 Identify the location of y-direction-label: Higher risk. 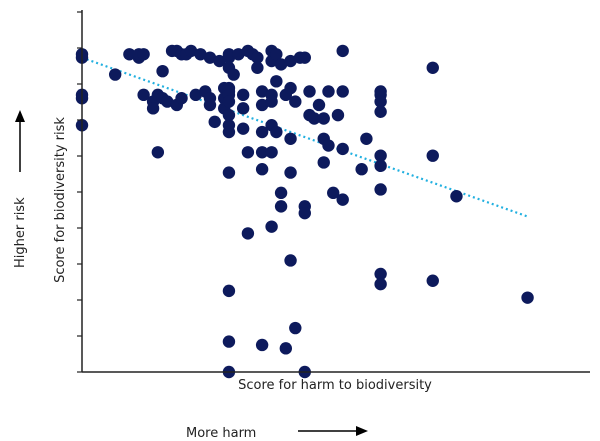
(20, 232).